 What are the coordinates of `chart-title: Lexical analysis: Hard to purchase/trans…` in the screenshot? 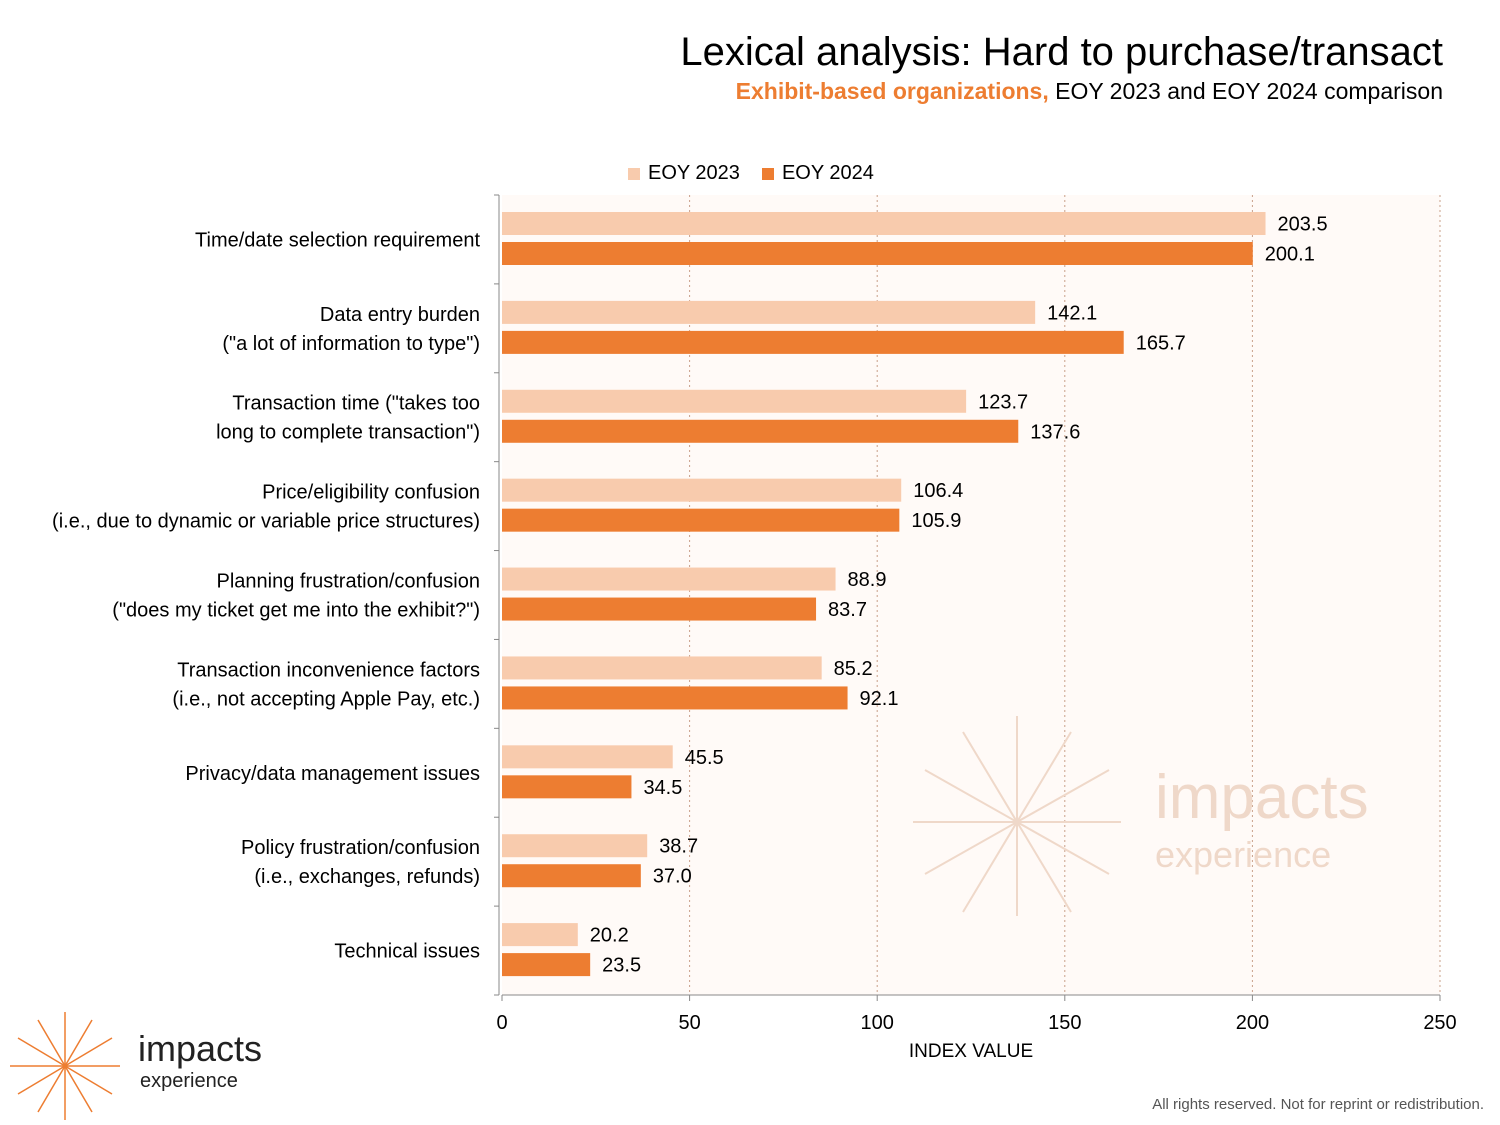 It's located at (1061, 52).